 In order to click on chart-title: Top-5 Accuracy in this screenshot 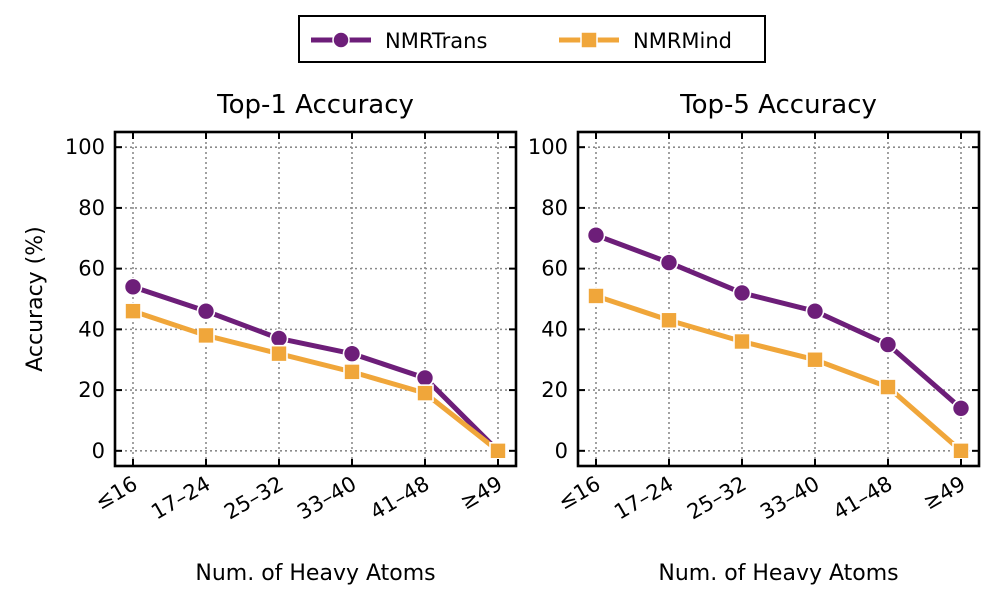, I will do `click(778, 105)`.